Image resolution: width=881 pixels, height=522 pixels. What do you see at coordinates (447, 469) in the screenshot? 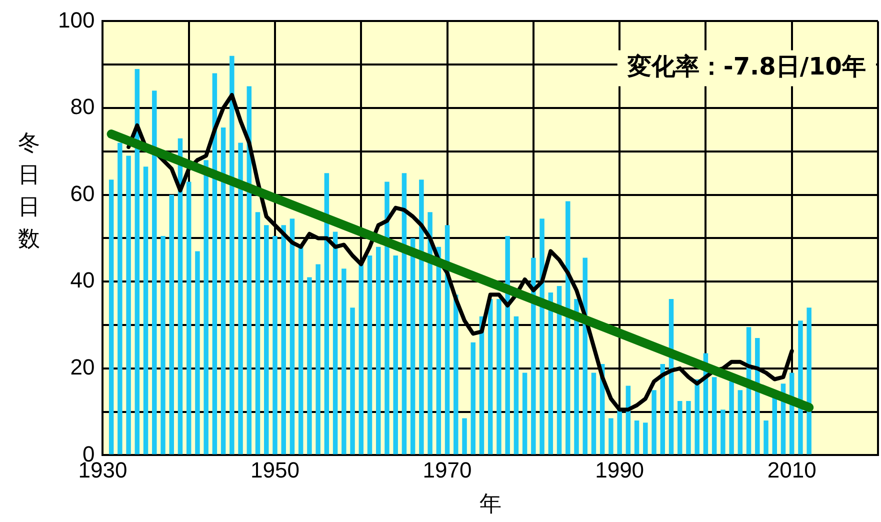
I see `x-tick-label: 1970` at bounding box center [447, 469].